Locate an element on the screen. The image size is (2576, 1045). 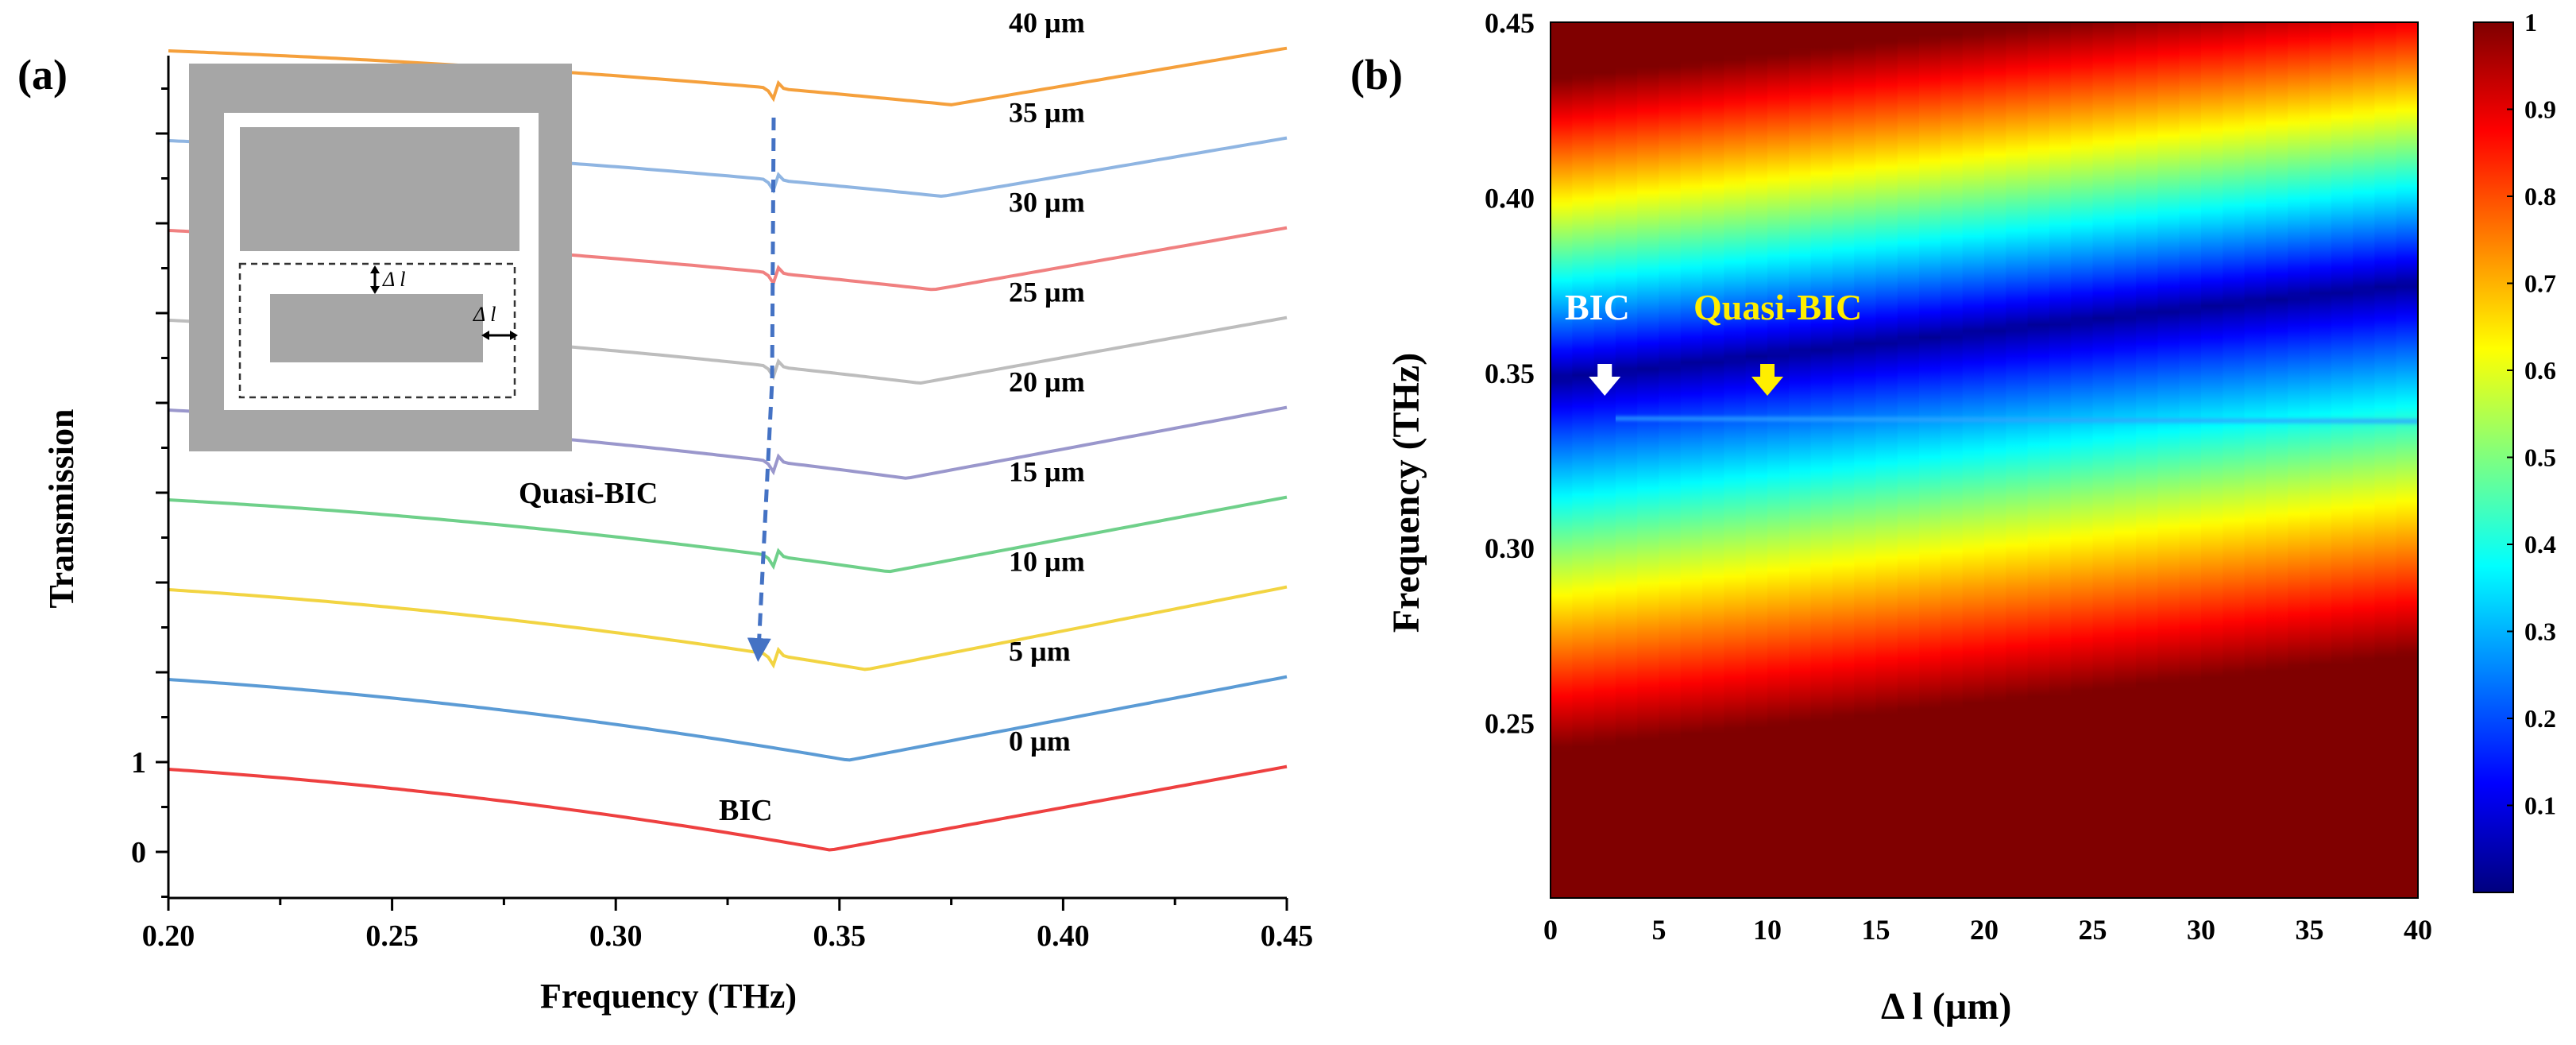
inset-dashed-box is located at coordinates (377, 330).